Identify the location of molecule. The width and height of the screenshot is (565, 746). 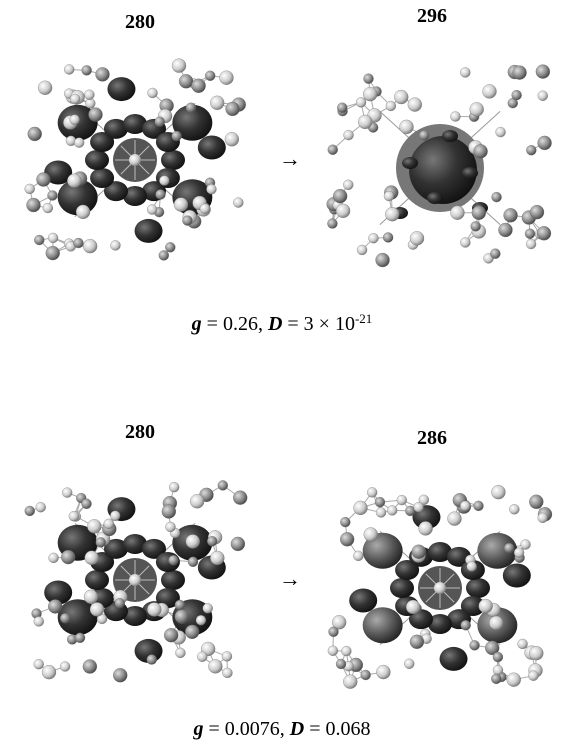
(136, 581).